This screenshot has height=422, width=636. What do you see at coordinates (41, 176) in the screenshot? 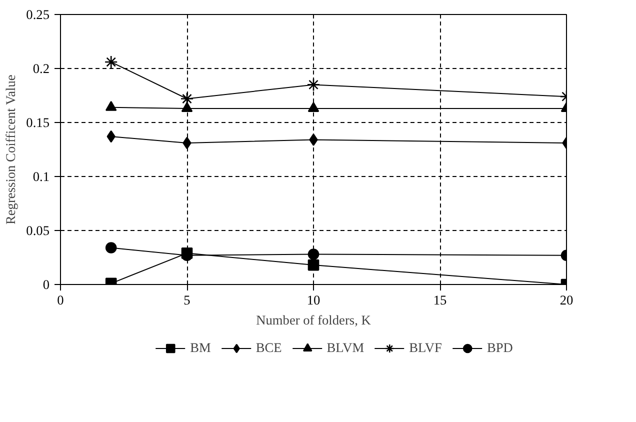
I see `y-tick-label: 0.1` at bounding box center [41, 176].